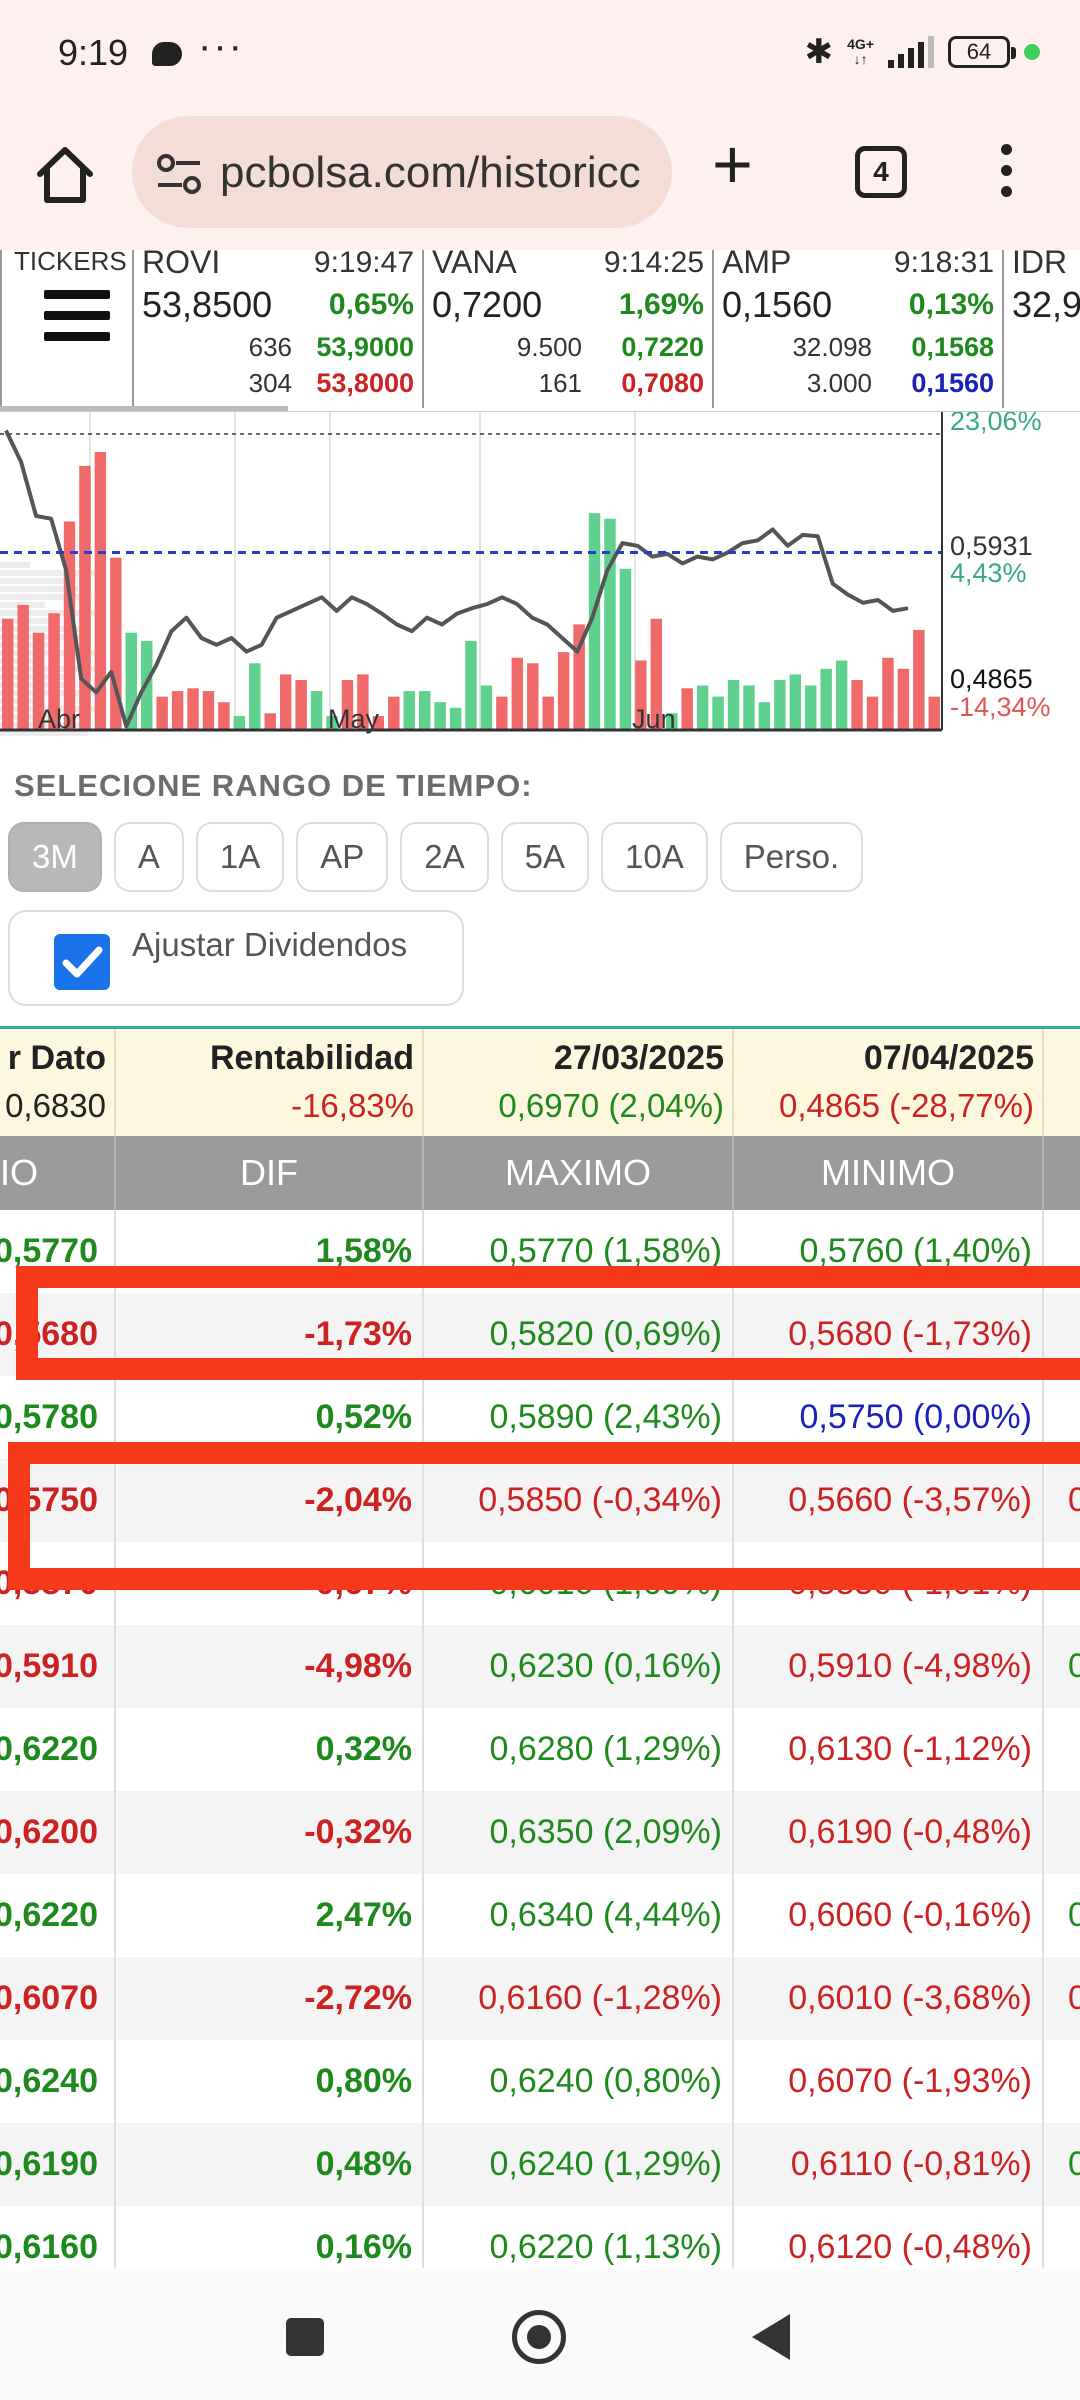 This screenshot has width=1080, height=2400. I want to click on header-min: MINIMO, so click(889, 1173).